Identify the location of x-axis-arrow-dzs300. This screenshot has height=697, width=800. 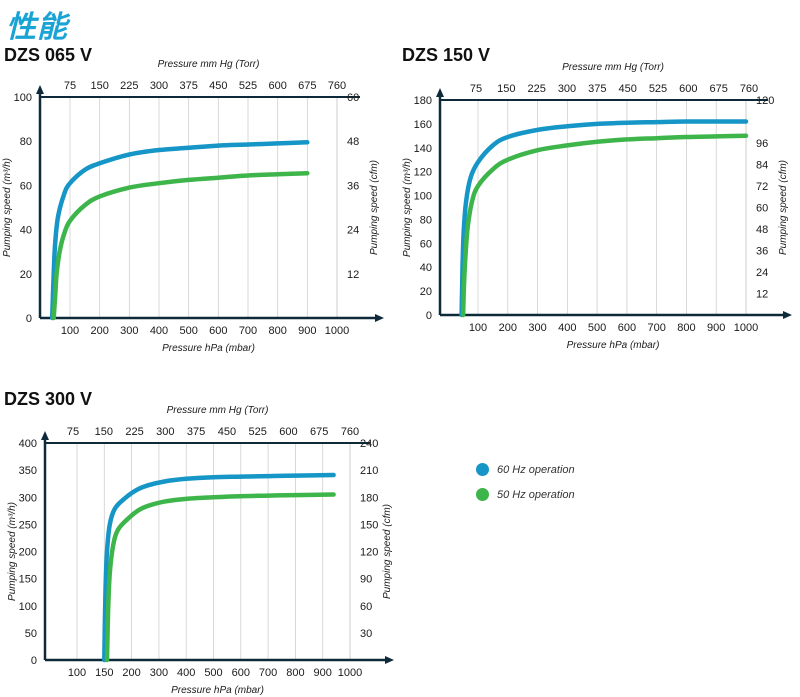
(389, 660).